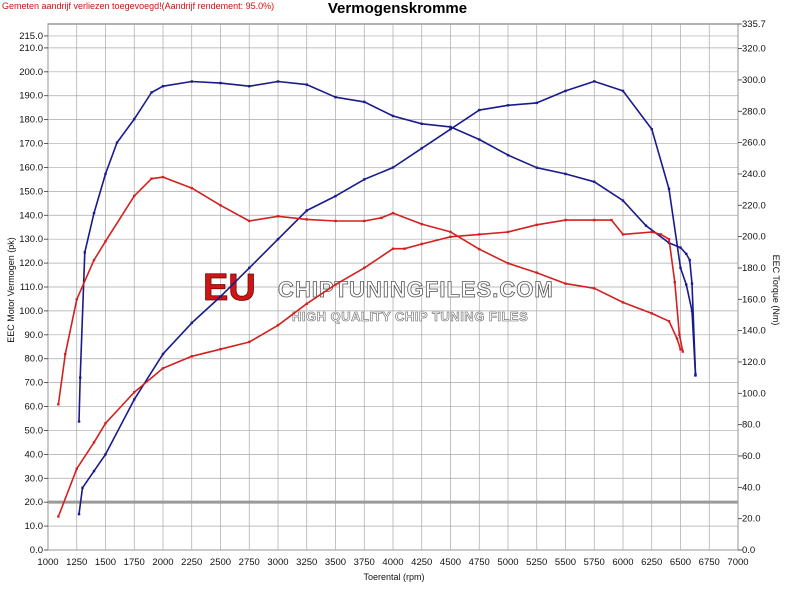 The image size is (795, 592). I want to click on x-tick-label: 2500, so click(220, 562).